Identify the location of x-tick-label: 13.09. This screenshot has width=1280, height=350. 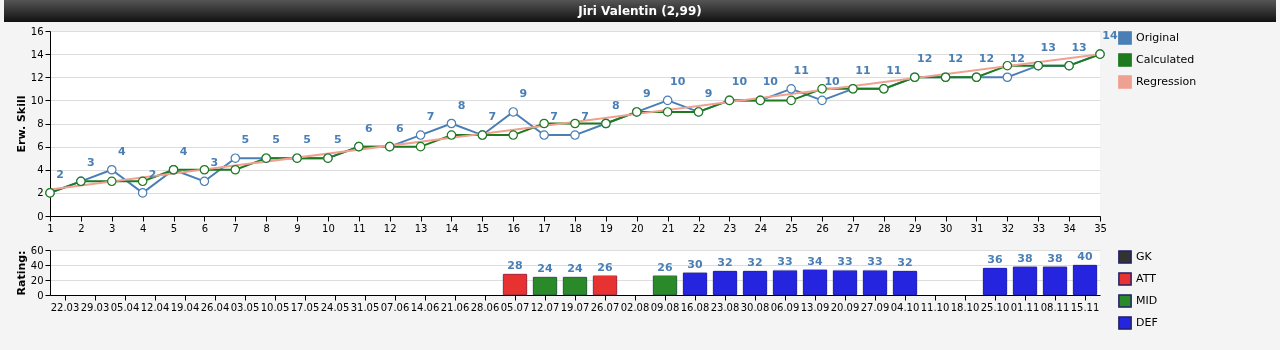
(815, 307).